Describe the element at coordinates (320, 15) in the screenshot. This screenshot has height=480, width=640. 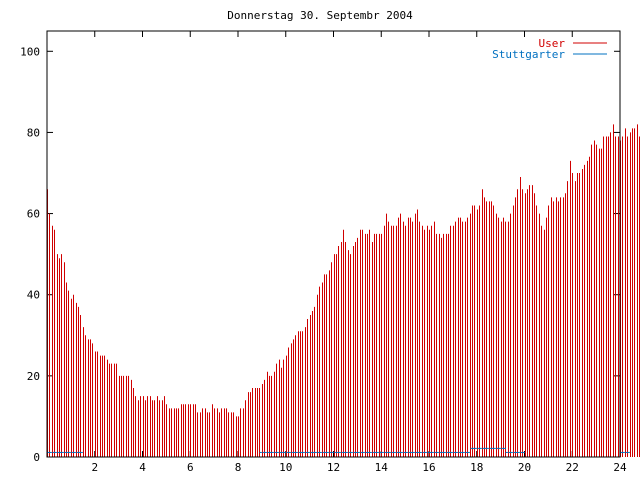
I see `chart-title: Donnerstag 30. Septembr 2004` at that location.